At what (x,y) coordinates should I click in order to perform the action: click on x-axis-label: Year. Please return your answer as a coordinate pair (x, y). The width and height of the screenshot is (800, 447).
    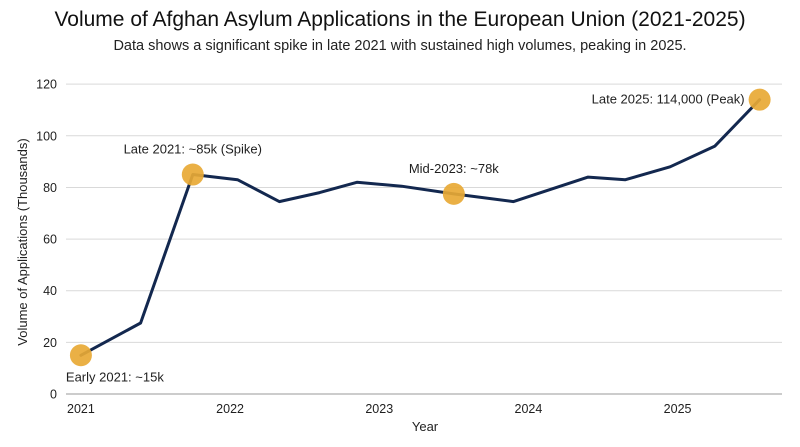
    Looking at the image, I should click on (425, 426).